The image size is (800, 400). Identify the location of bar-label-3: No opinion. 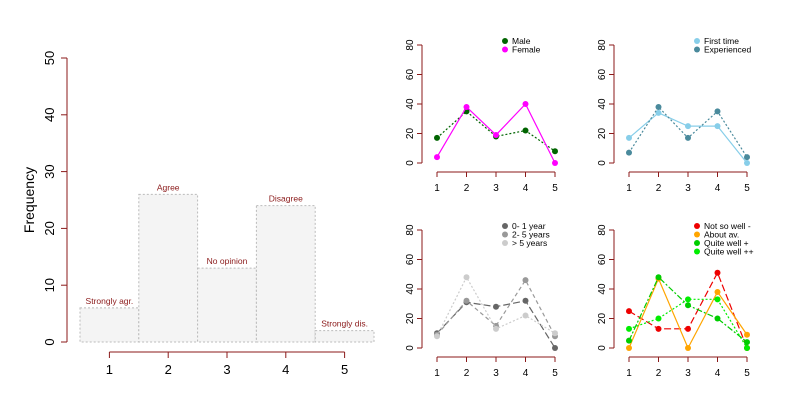
(227, 261).